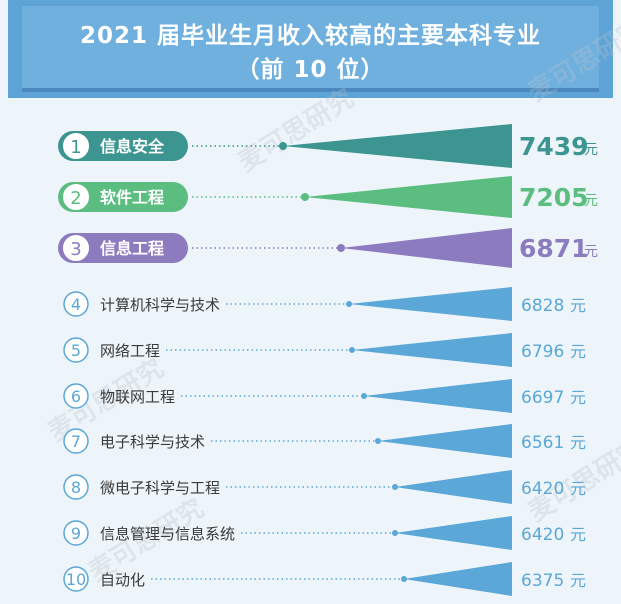 The height and width of the screenshot is (604, 621). Describe the element at coordinates (130, 351) in the screenshot. I see `category-label: 网络工程` at that location.